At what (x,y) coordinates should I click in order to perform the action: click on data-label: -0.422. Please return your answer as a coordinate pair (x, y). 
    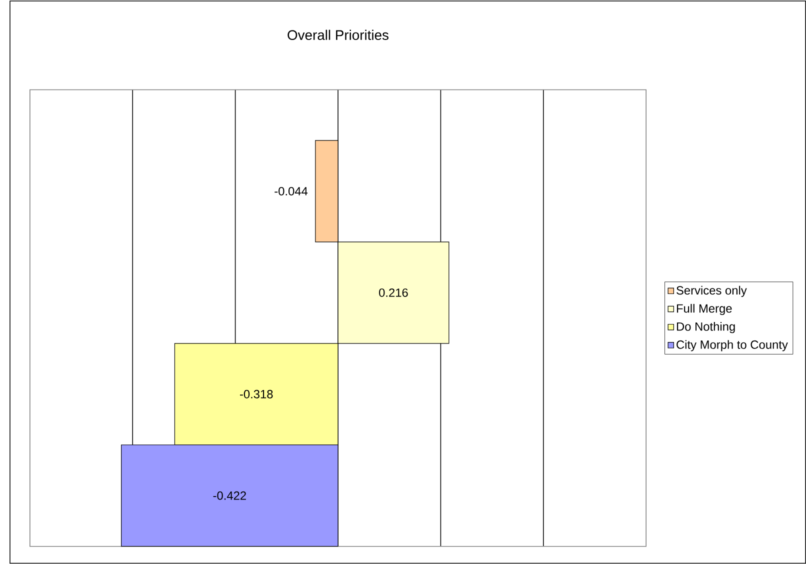
    Looking at the image, I should click on (229, 496).